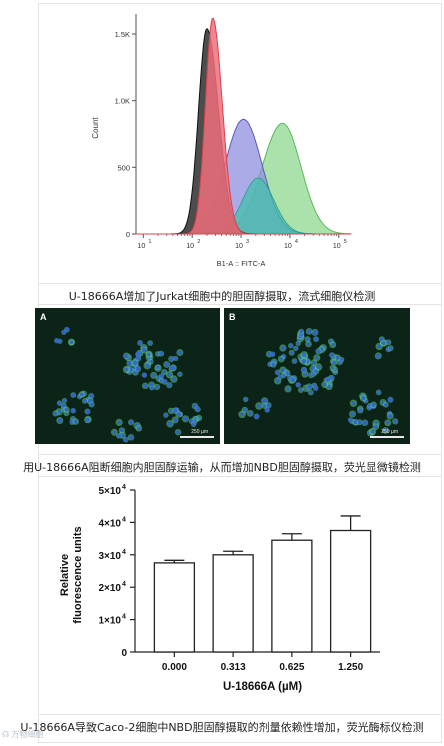 Image resolution: width=444 pixels, height=746 pixels. What do you see at coordinates (232, 317) in the screenshot?
I see `panel-b-label: B` at bounding box center [232, 317].